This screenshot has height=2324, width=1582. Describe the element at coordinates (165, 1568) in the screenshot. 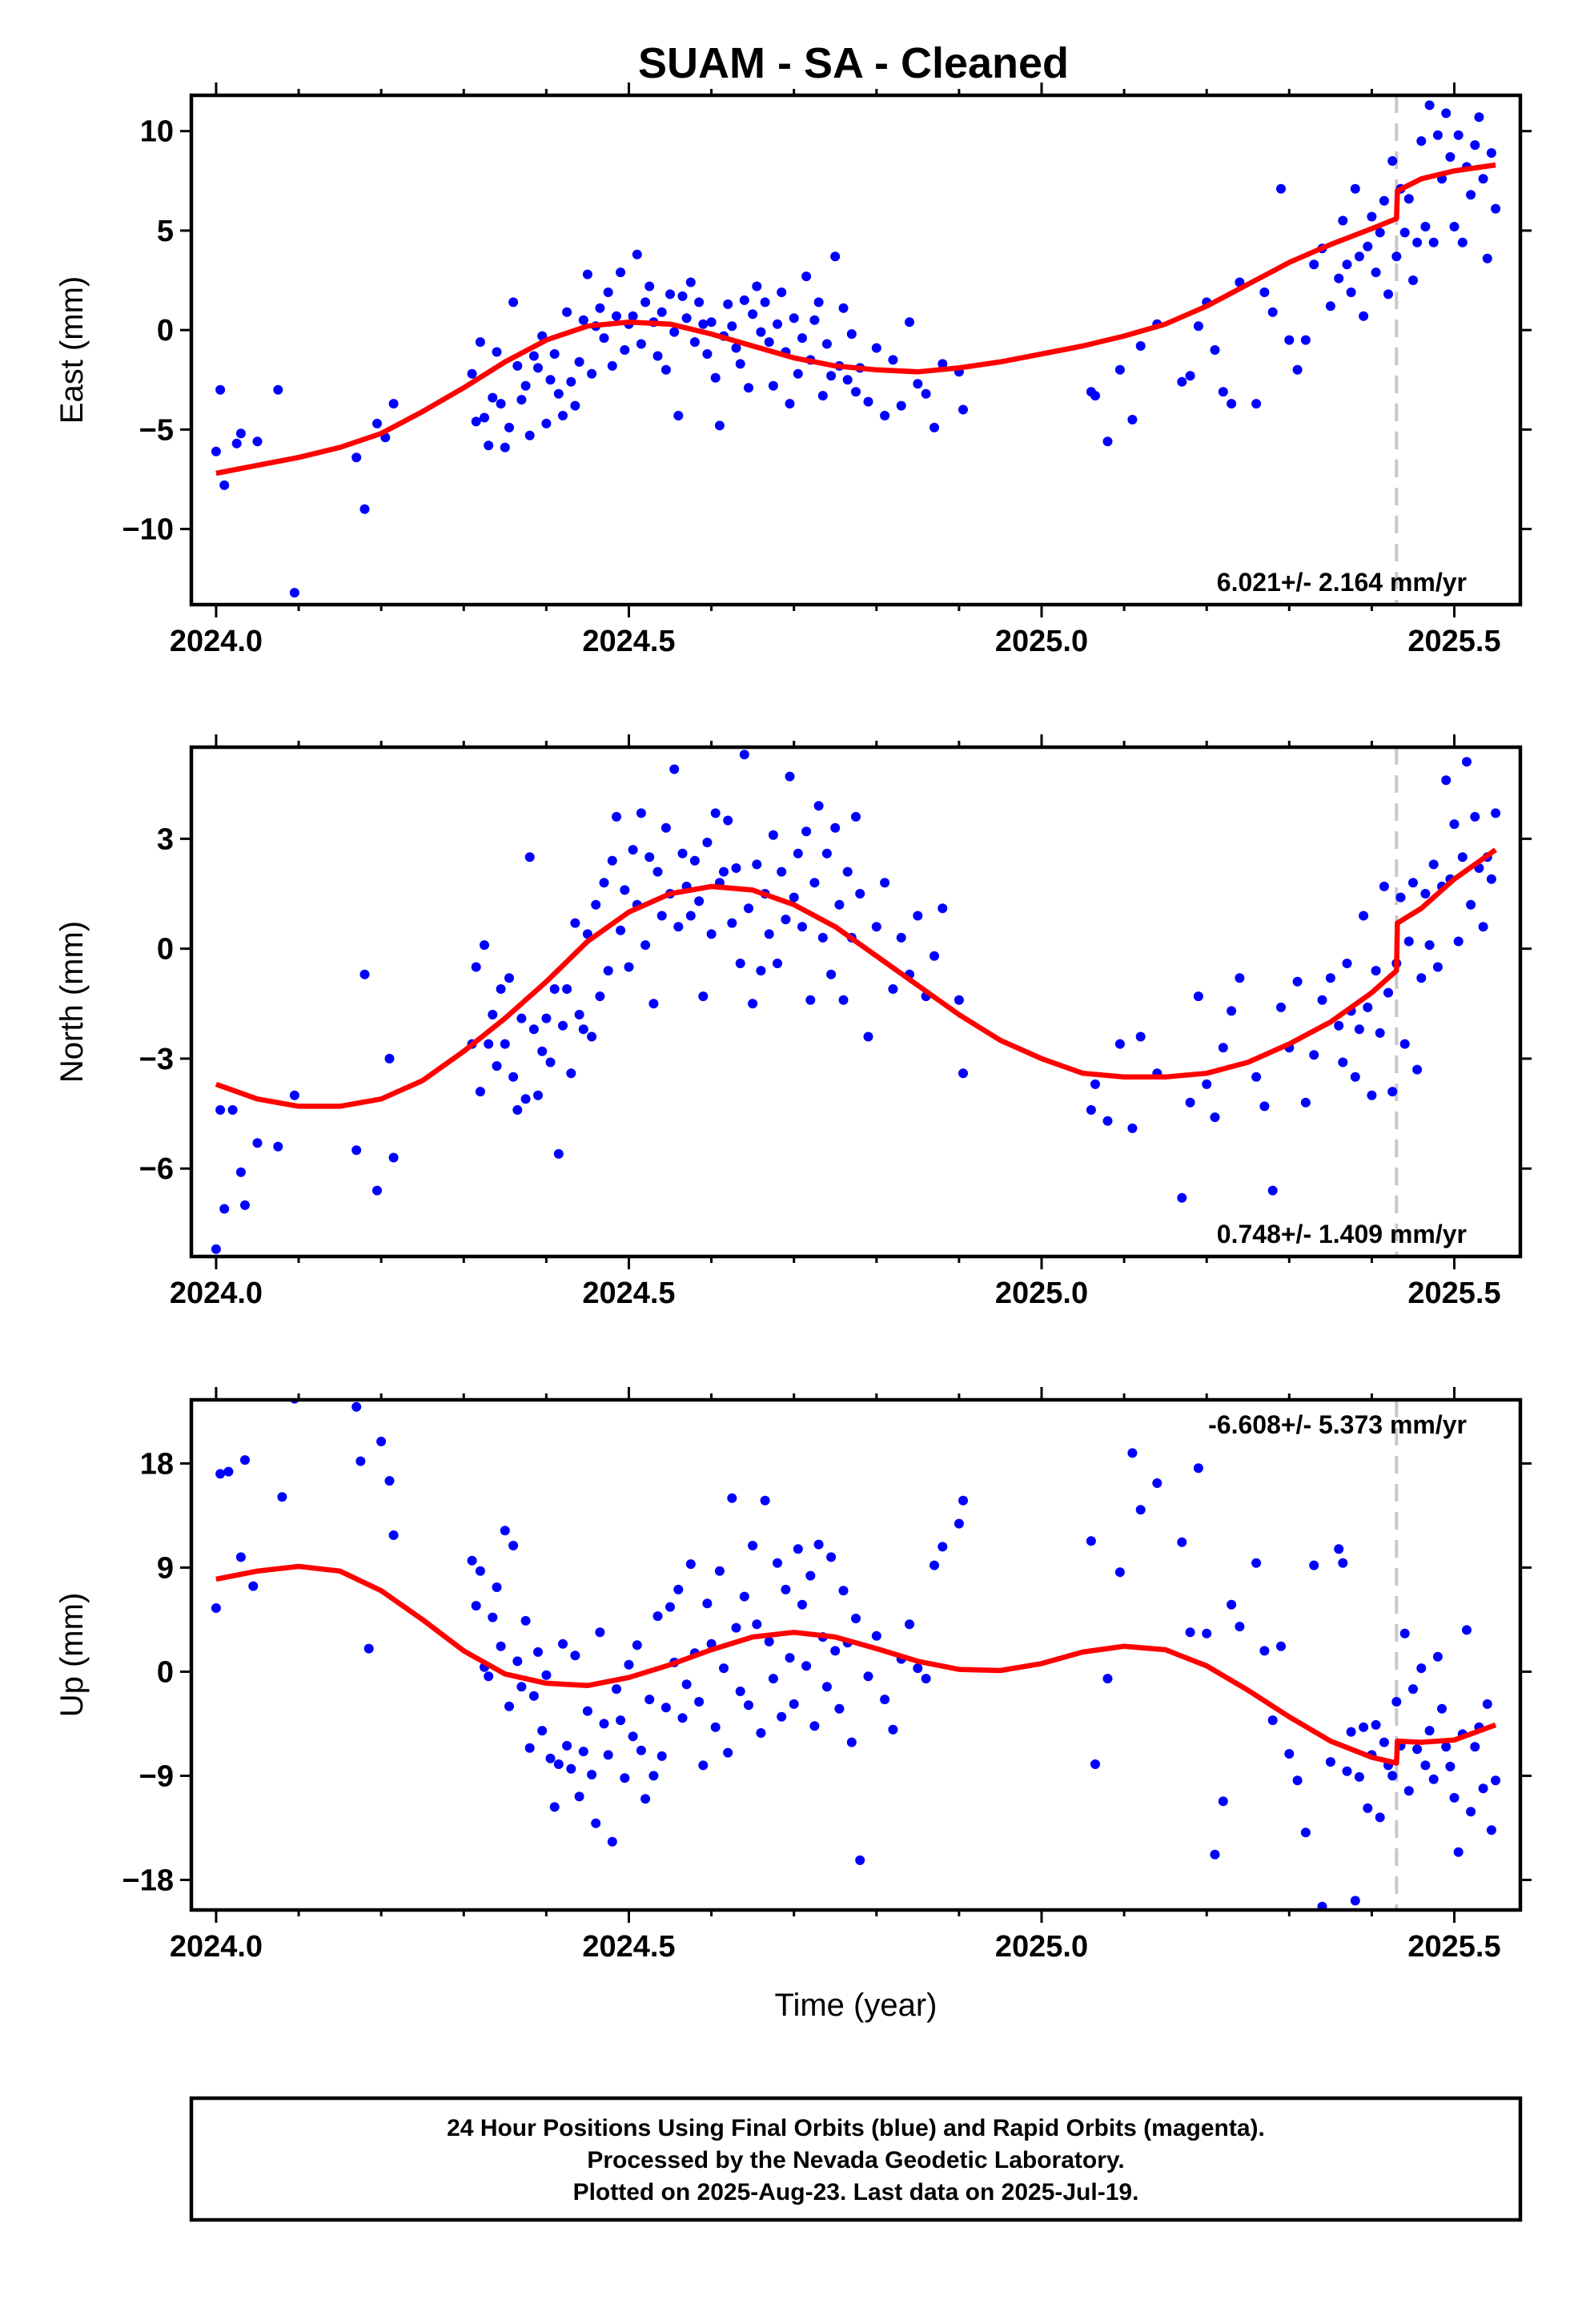

I see `up-y-tick-label: 9` at that location.